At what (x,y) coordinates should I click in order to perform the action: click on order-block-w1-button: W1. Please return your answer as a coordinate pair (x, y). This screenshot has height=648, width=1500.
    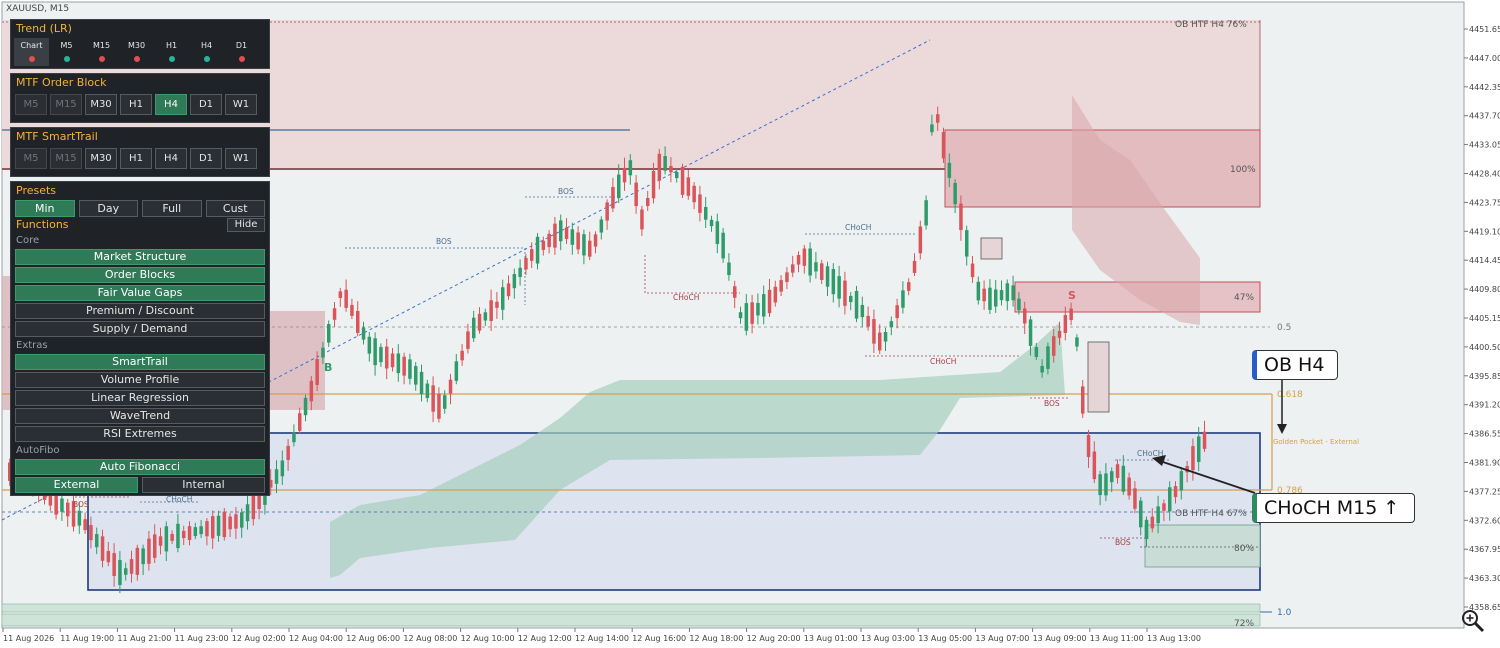
    Looking at the image, I should click on (241, 104).